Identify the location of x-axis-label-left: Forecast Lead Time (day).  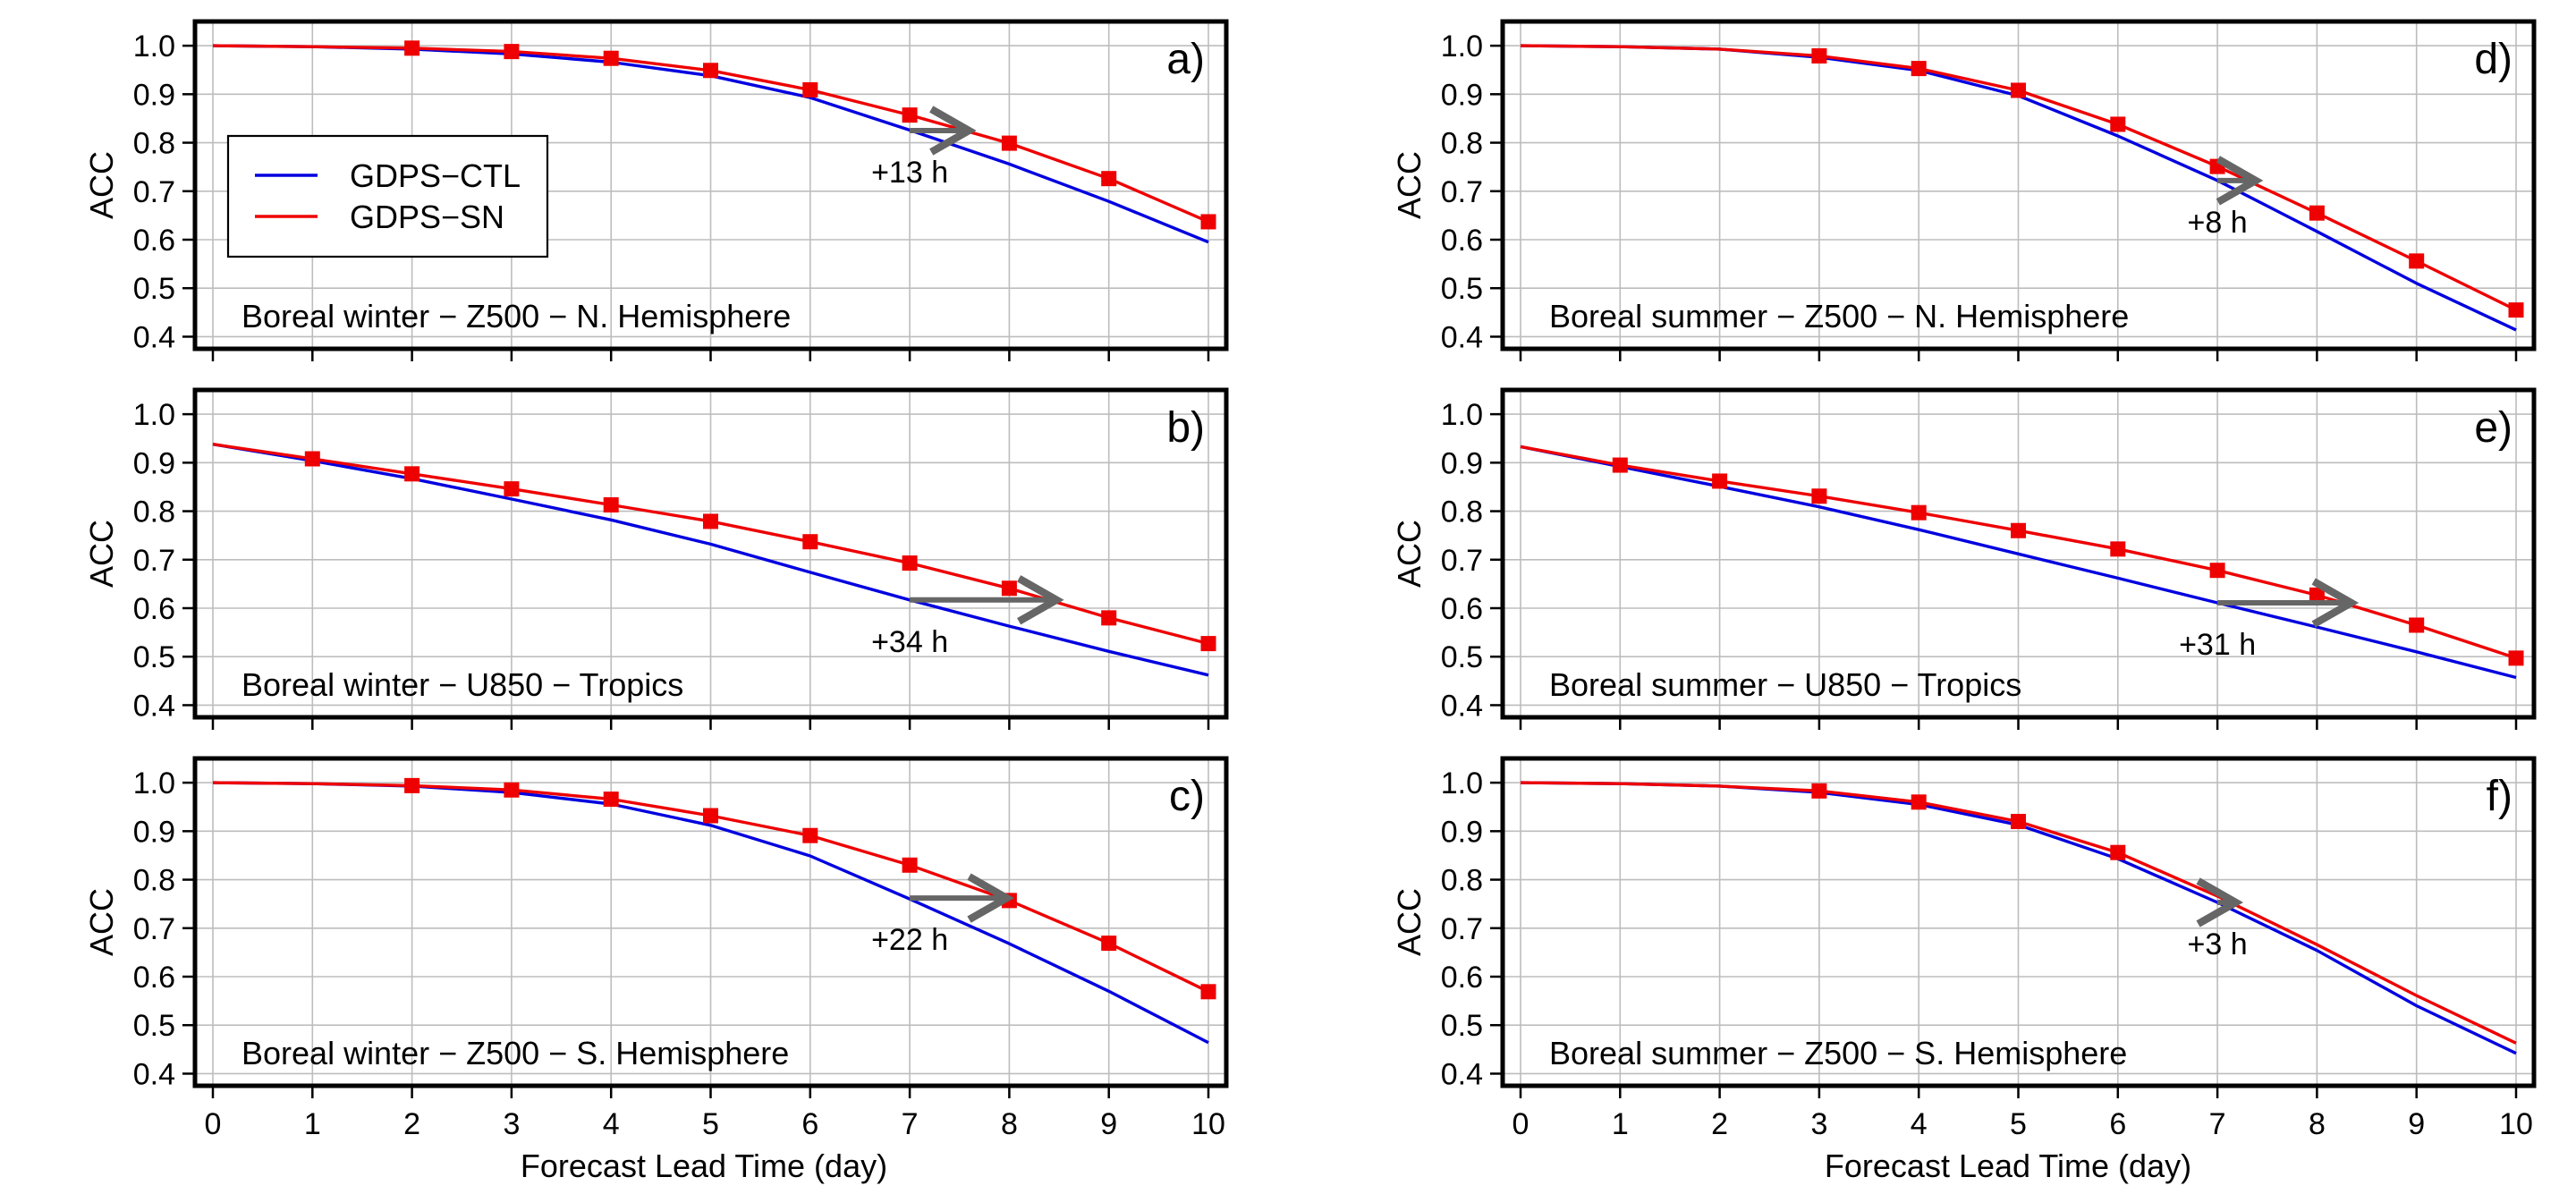
(704, 1165).